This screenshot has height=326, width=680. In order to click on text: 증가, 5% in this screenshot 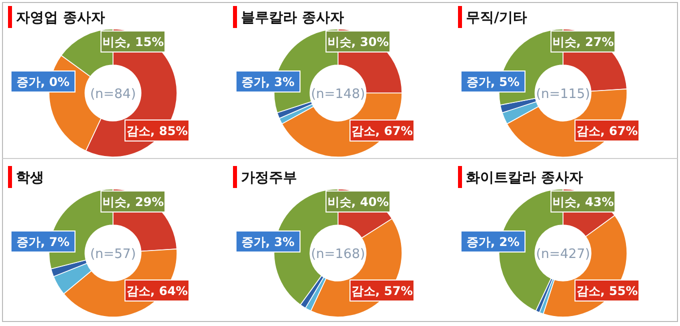, I will do `click(493, 82)`.